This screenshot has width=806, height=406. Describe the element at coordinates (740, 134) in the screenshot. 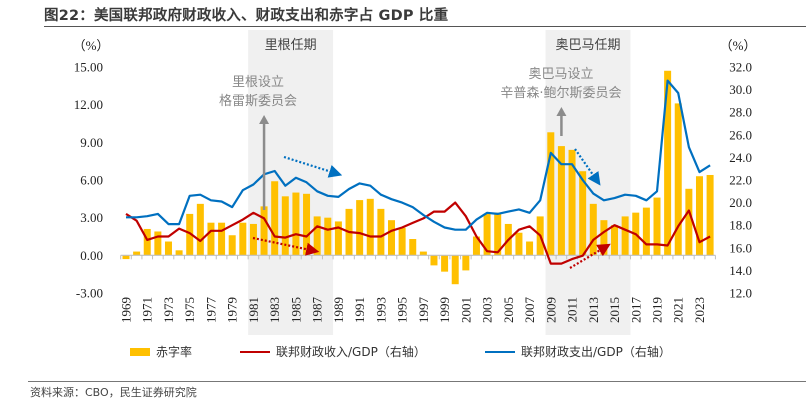

I see `right-axis-tick-label: 26.0` at that location.